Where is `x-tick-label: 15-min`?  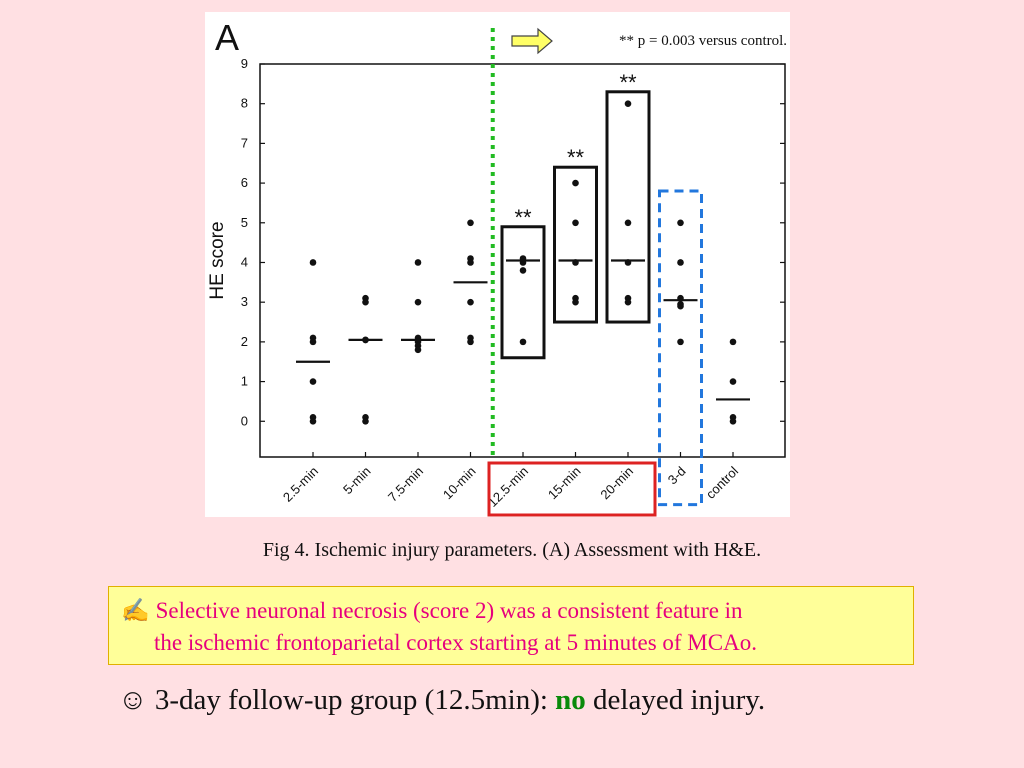
x-tick-label: 15-min is located at coordinates (564, 483).